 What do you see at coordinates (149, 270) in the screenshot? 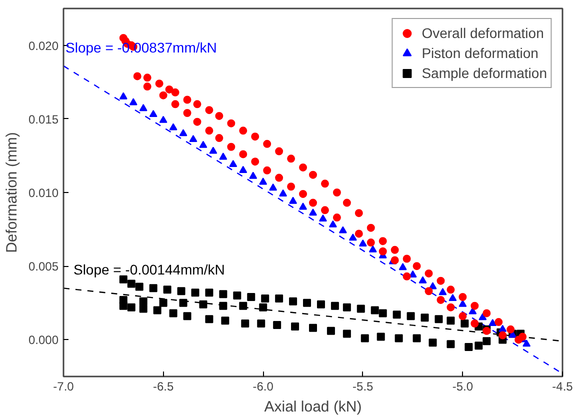
I see `annotation: Slope = -0.00144mm/kN` at bounding box center [149, 270].